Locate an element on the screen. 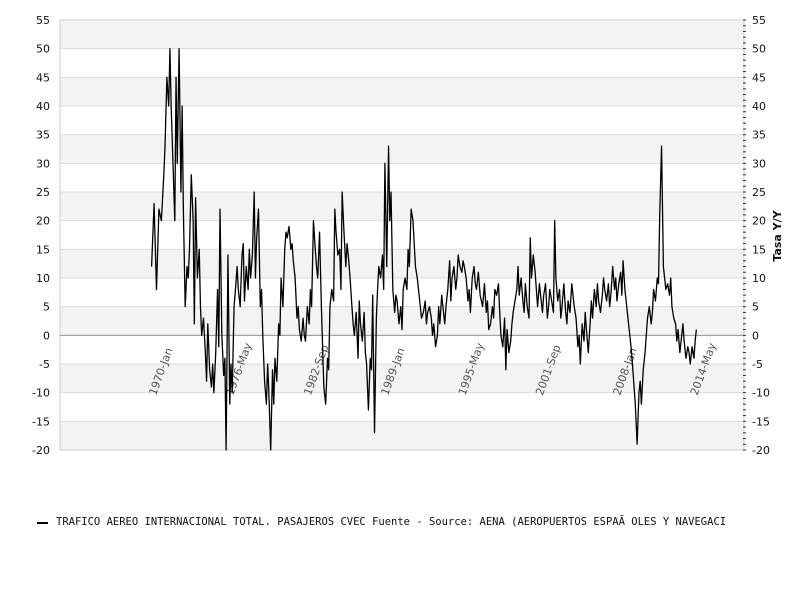 Image resolution: width=800 pixels, height=604 pixels. y-tick-label-left: 0 is located at coordinates (46, 335).